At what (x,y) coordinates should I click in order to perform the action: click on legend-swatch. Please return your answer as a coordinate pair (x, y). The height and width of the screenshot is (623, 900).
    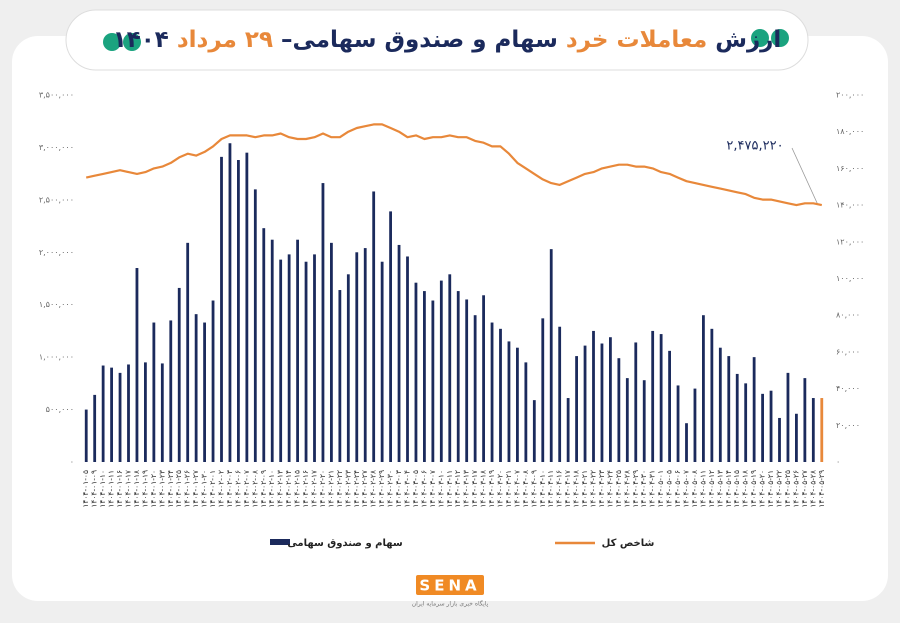
    Looking at the image, I should click on (280, 542).